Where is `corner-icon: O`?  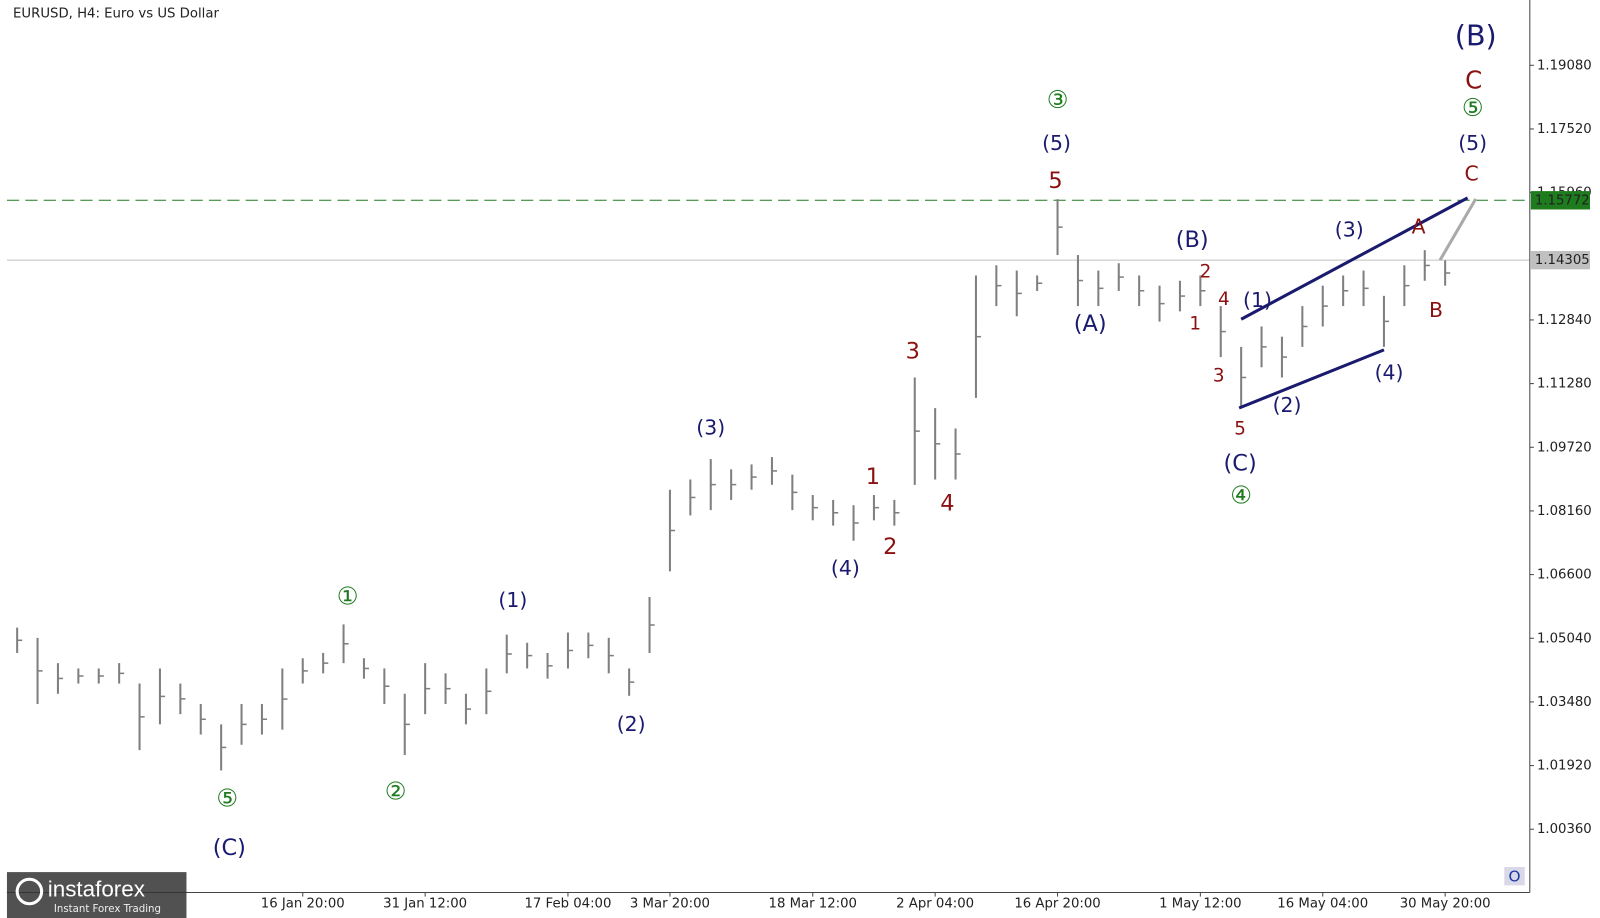 corner-icon: O is located at coordinates (1514, 877).